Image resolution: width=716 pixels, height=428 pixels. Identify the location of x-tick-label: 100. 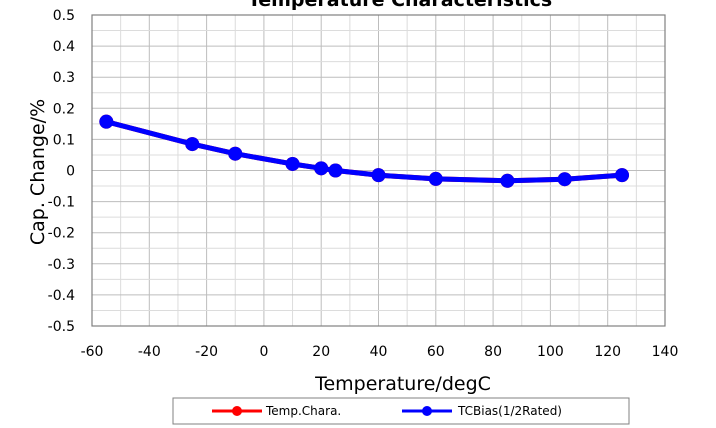
(550, 352).